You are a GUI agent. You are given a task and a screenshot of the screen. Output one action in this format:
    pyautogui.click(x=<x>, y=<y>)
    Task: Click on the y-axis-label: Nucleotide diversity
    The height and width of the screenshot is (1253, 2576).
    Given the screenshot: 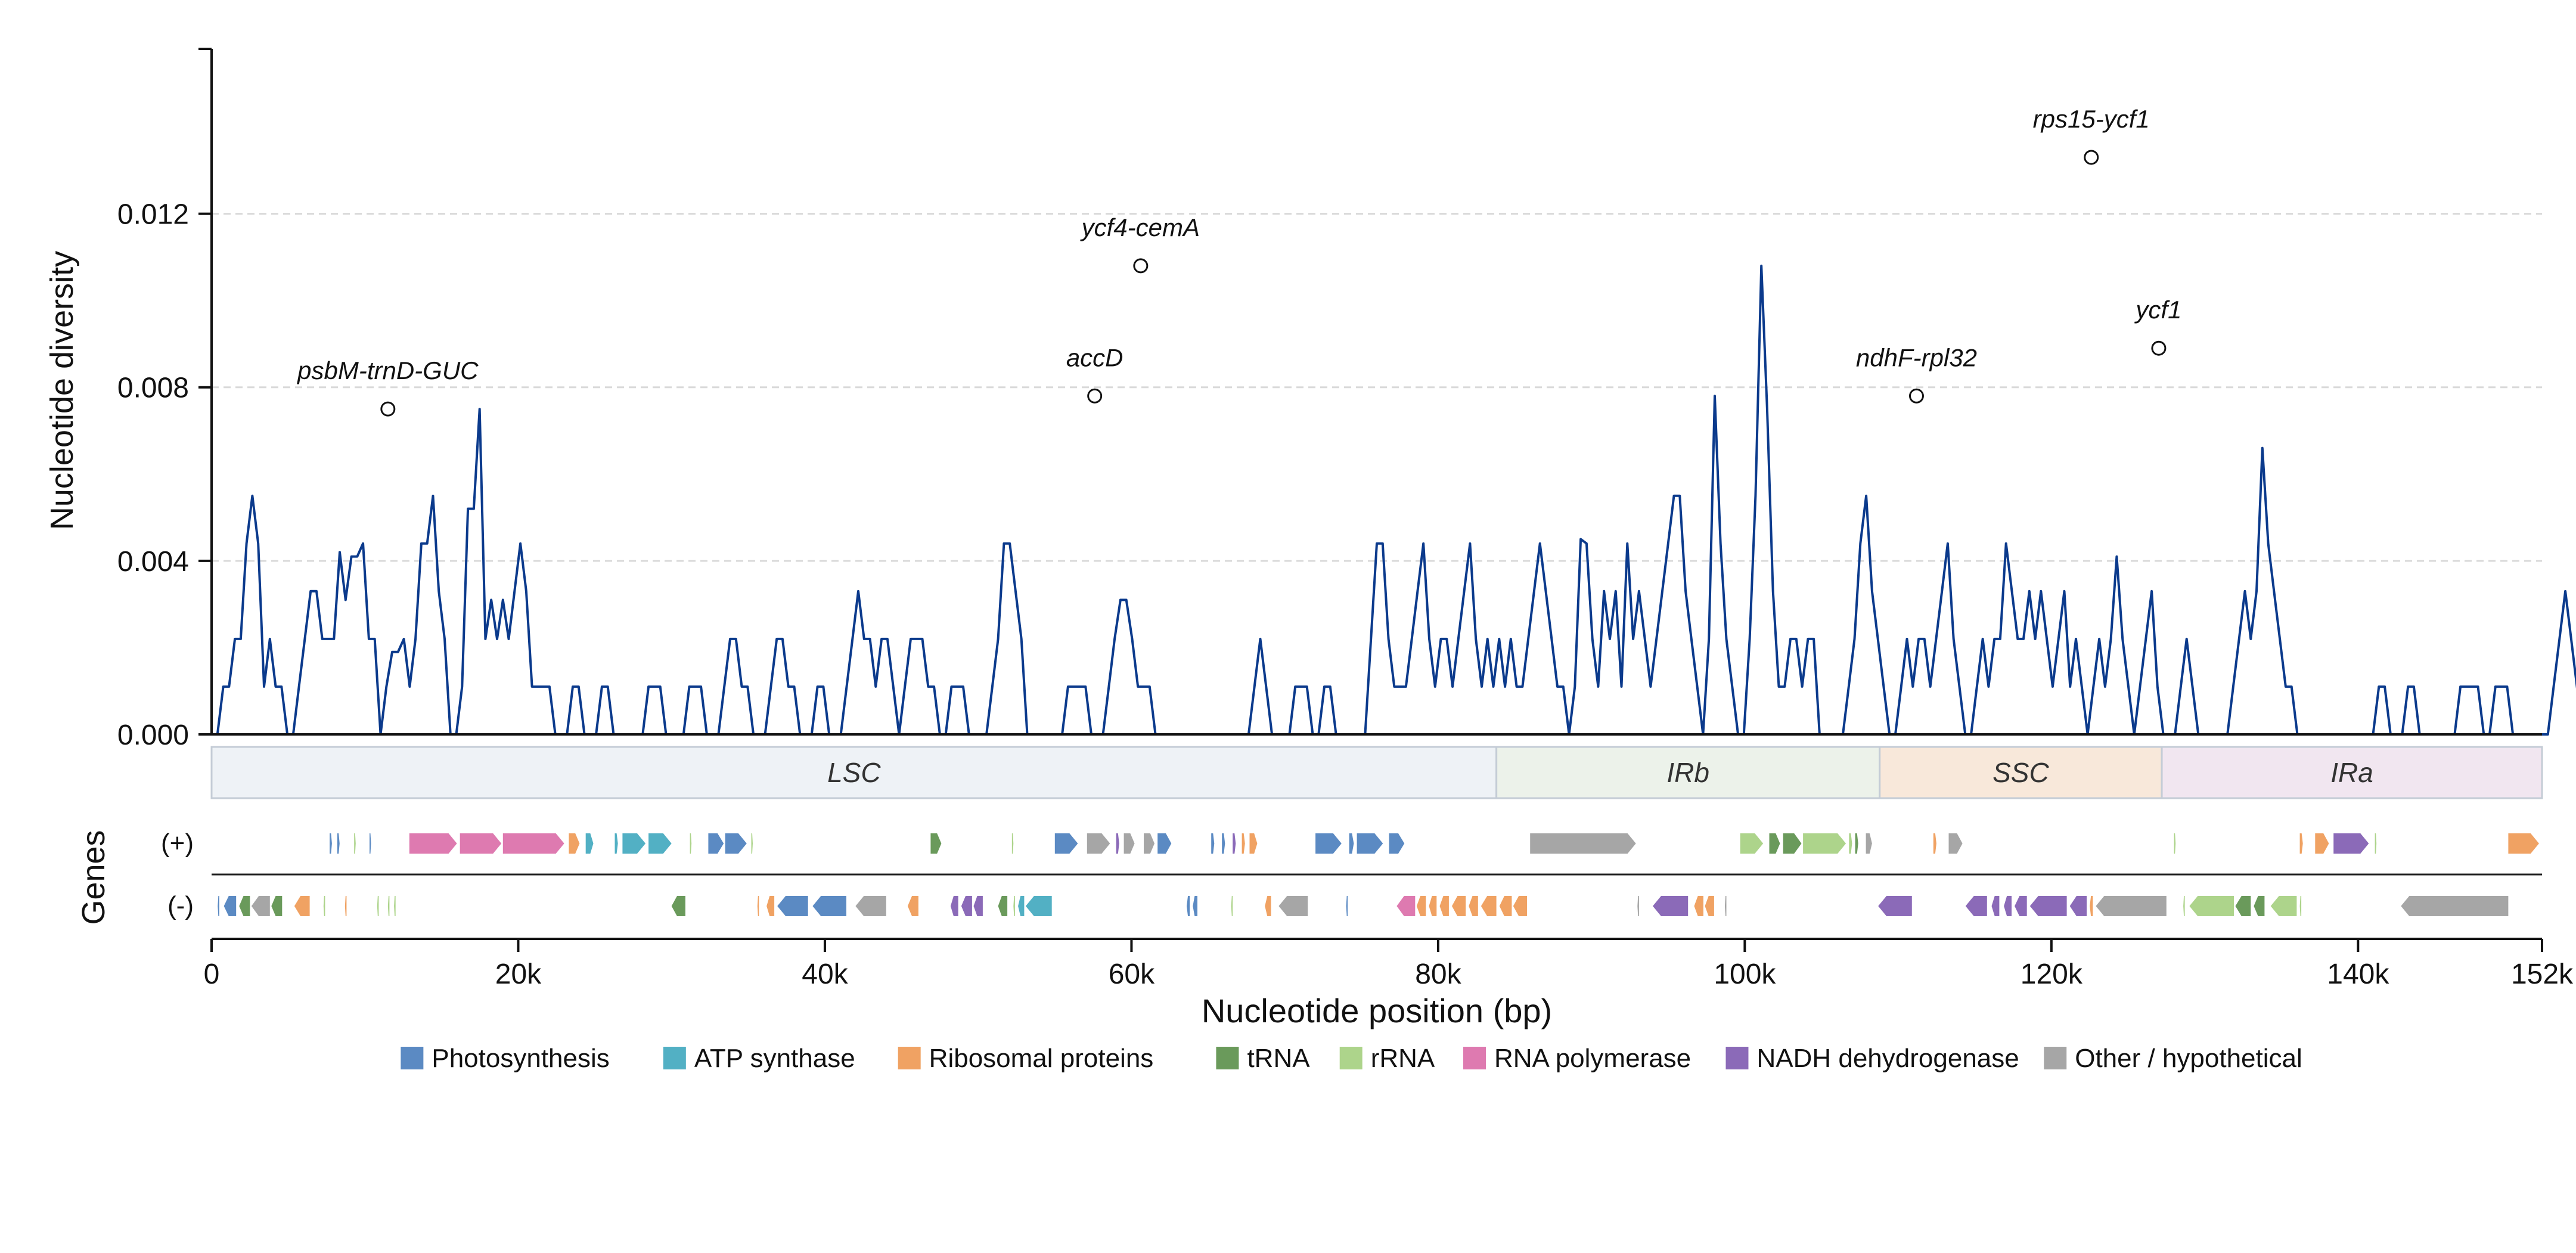 What is the action you would take?
    pyautogui.click(x=62, y=390)
    